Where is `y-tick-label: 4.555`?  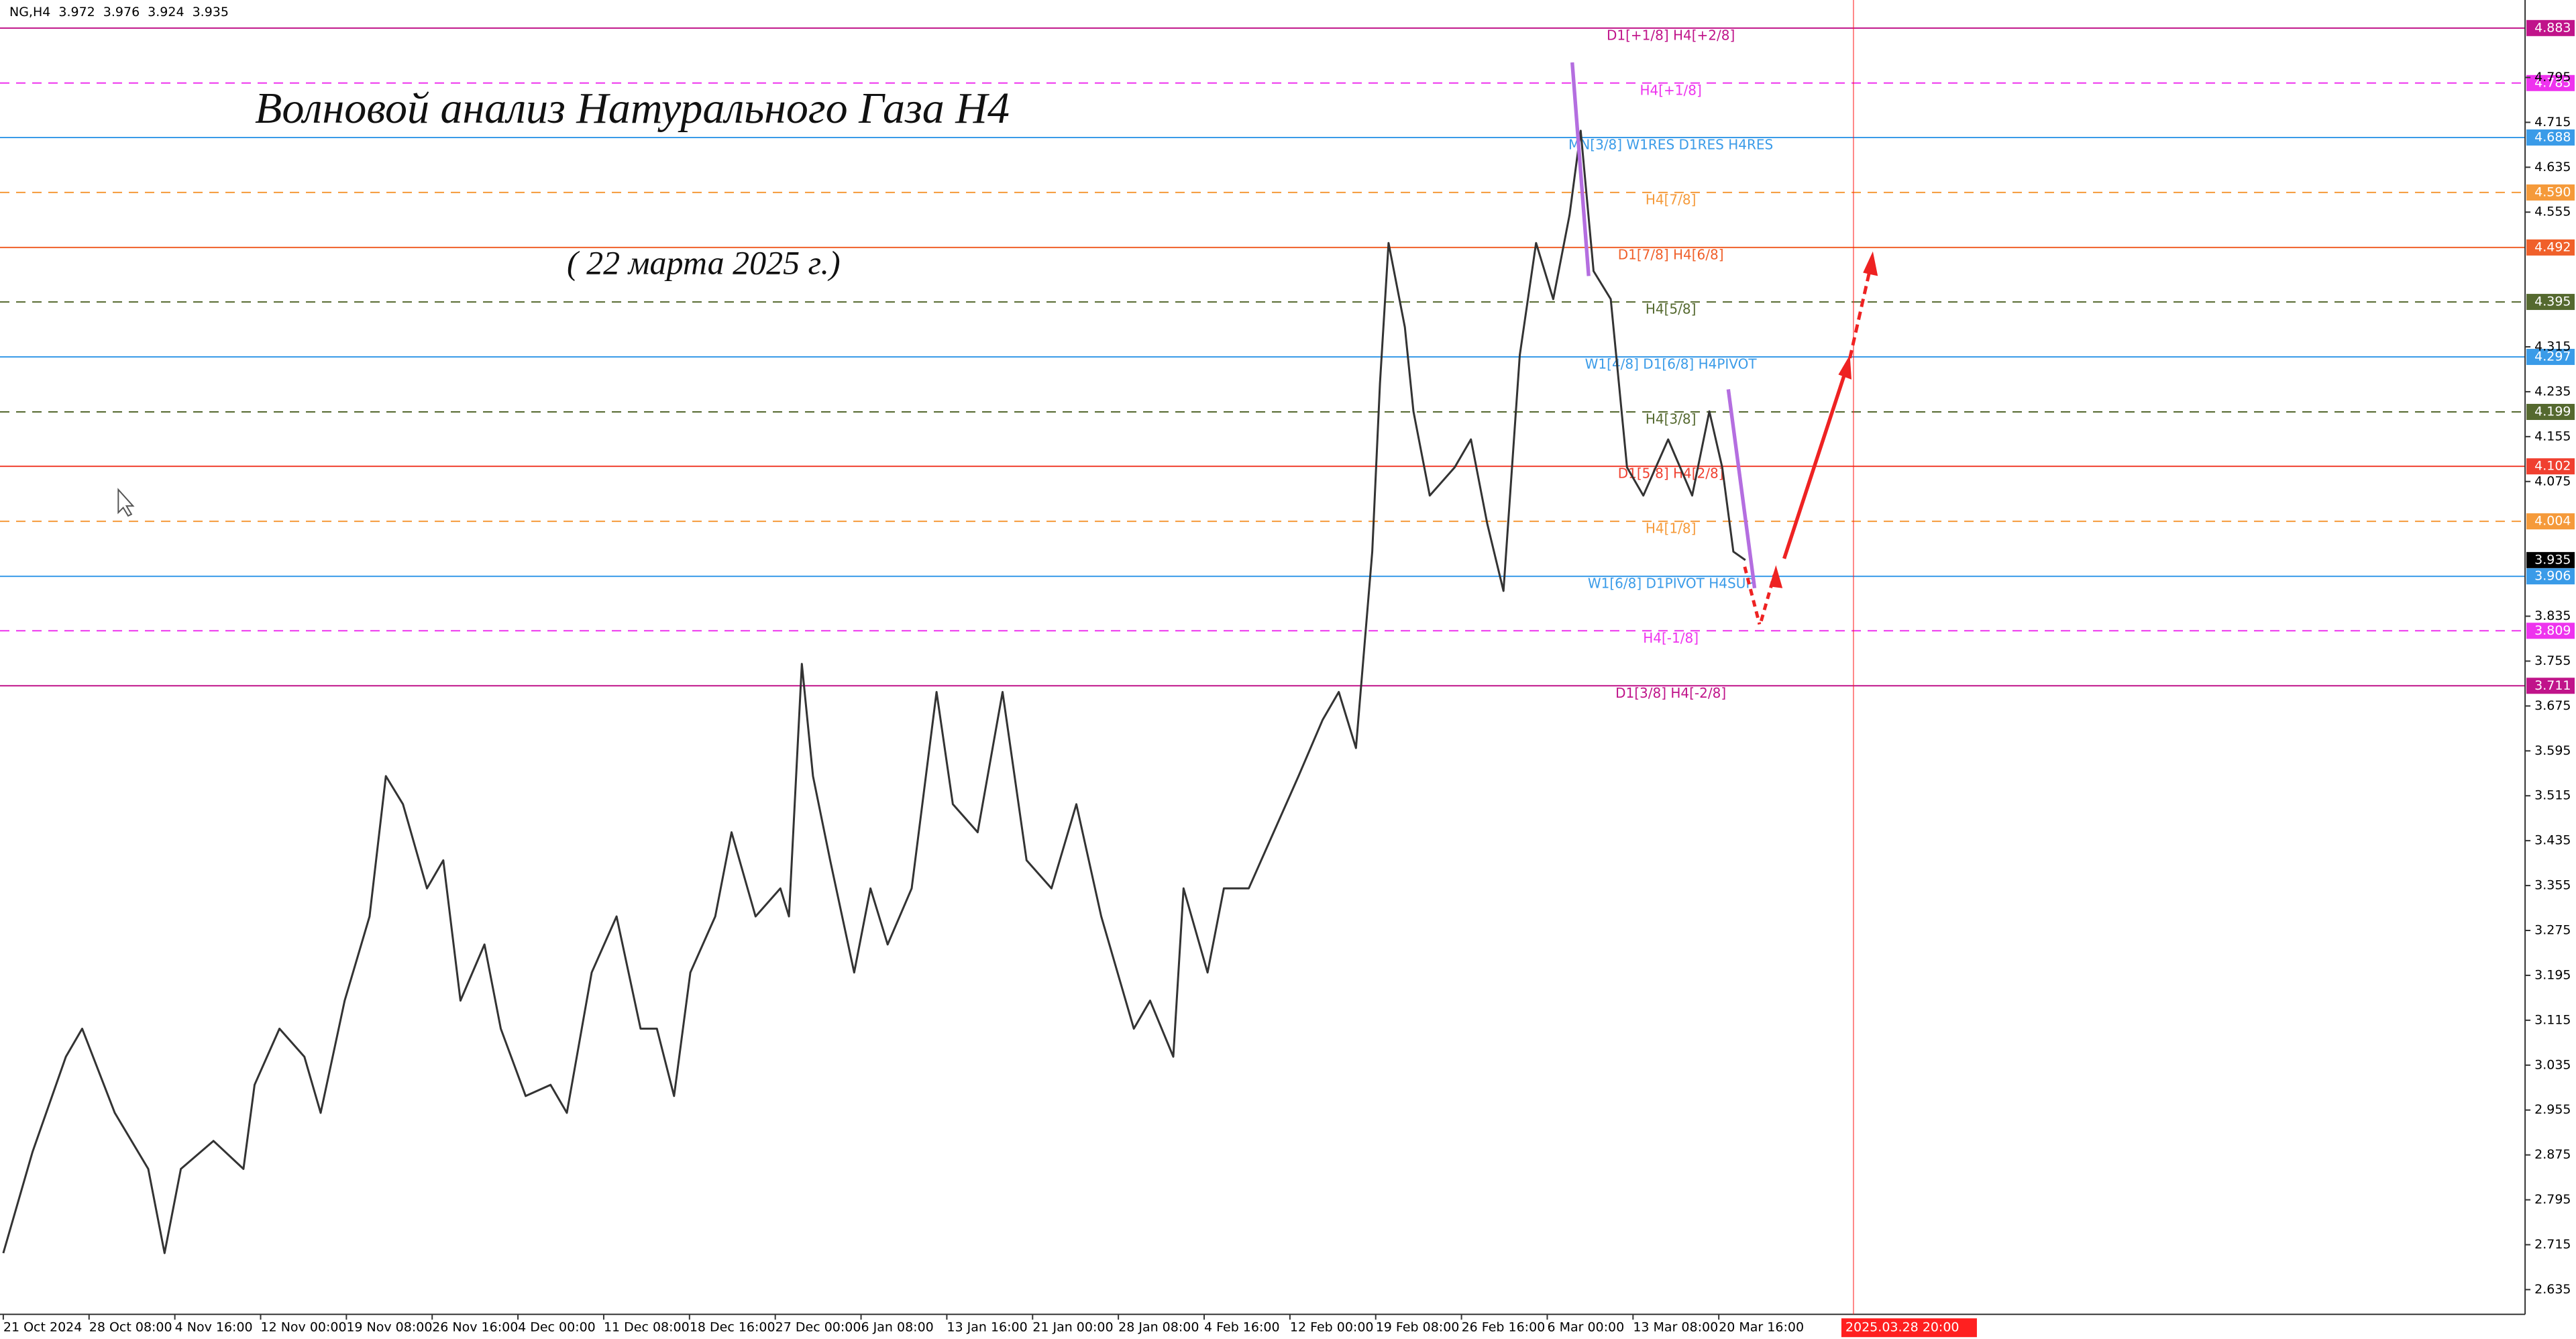
y-tick-label: 4.555 is located at coordinates (2552, 212).